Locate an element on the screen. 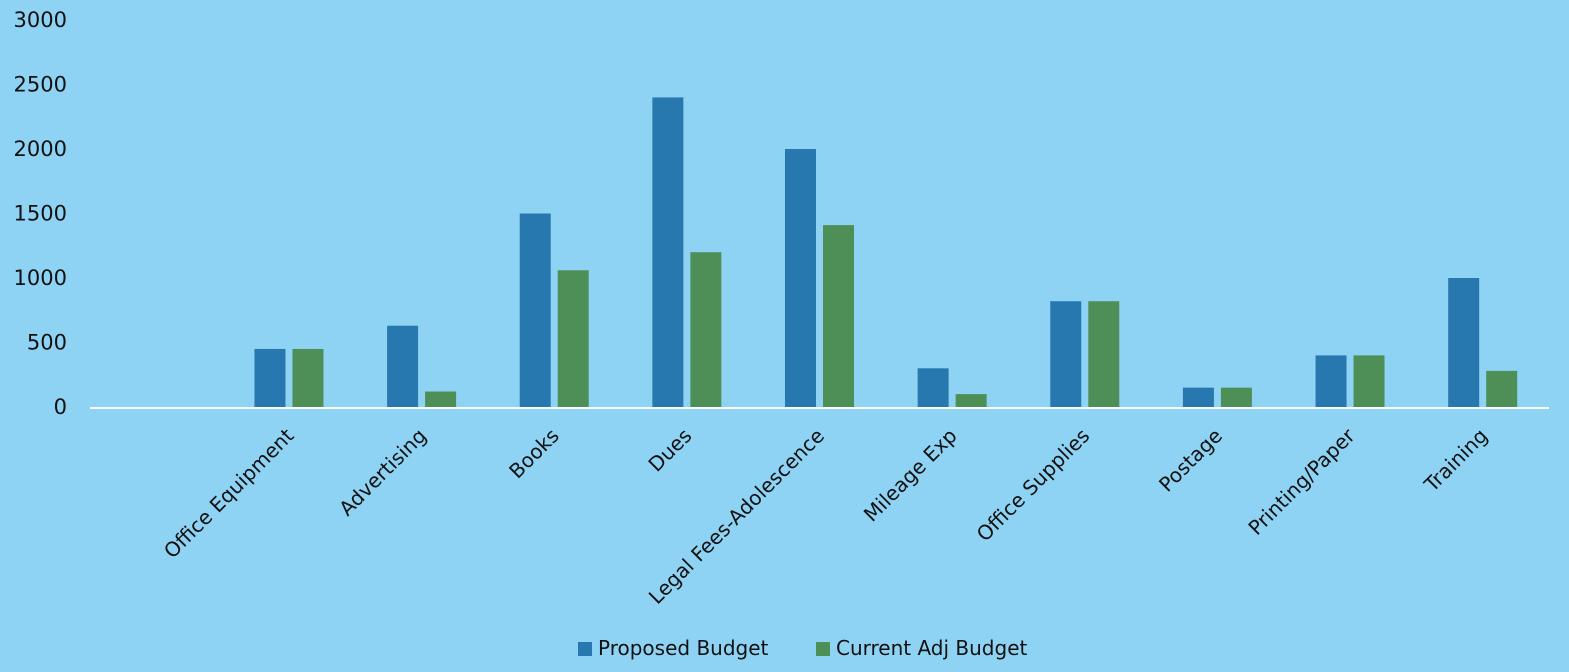  y-axis-ticks: 0 500 1000 1500 2000 2500 3000 is located at coordinates (40, 213).